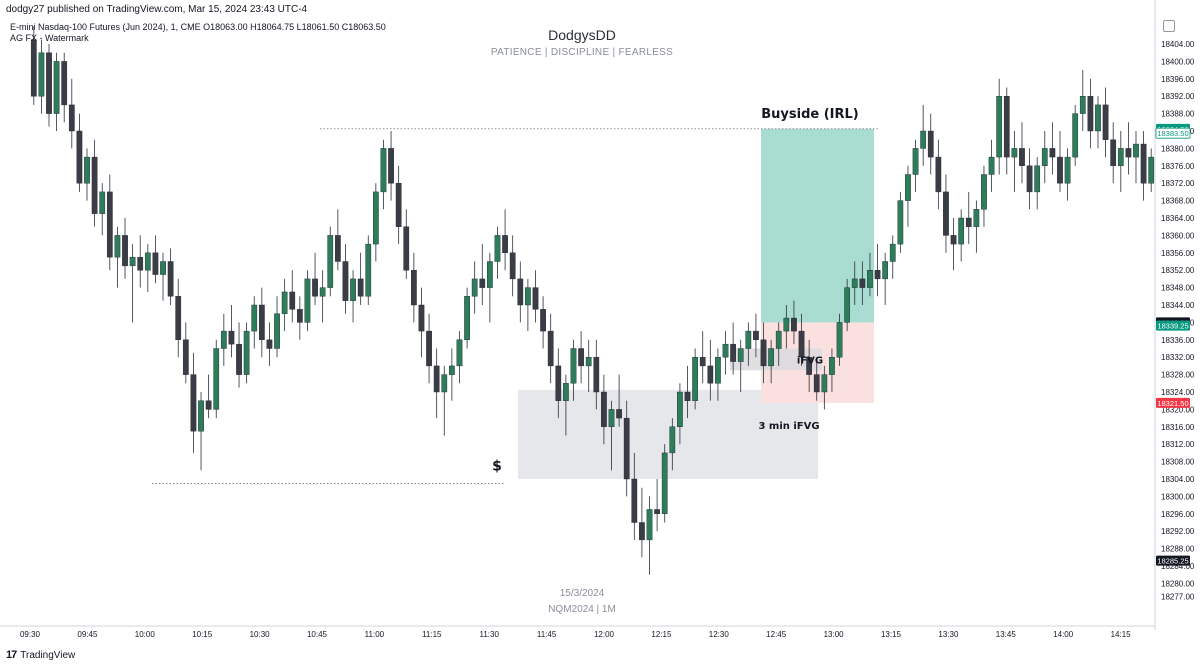  Describe the element at coordinates (489, 634) in the screenshot. I see `time-tick-label: 11:30` at that location.